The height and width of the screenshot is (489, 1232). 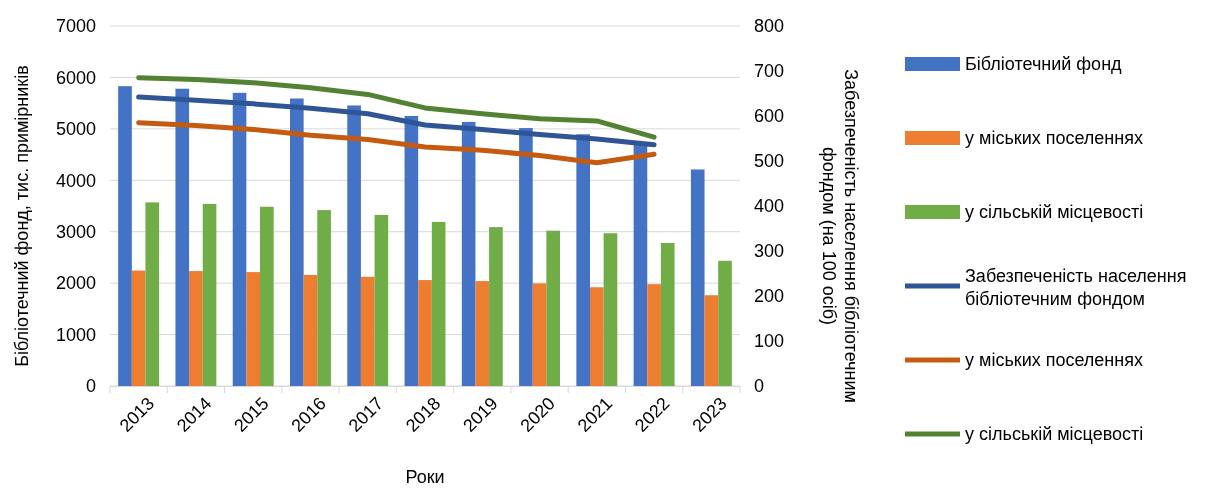 I want to click on y2-tick-label: 400, so click(x=769, y=206).